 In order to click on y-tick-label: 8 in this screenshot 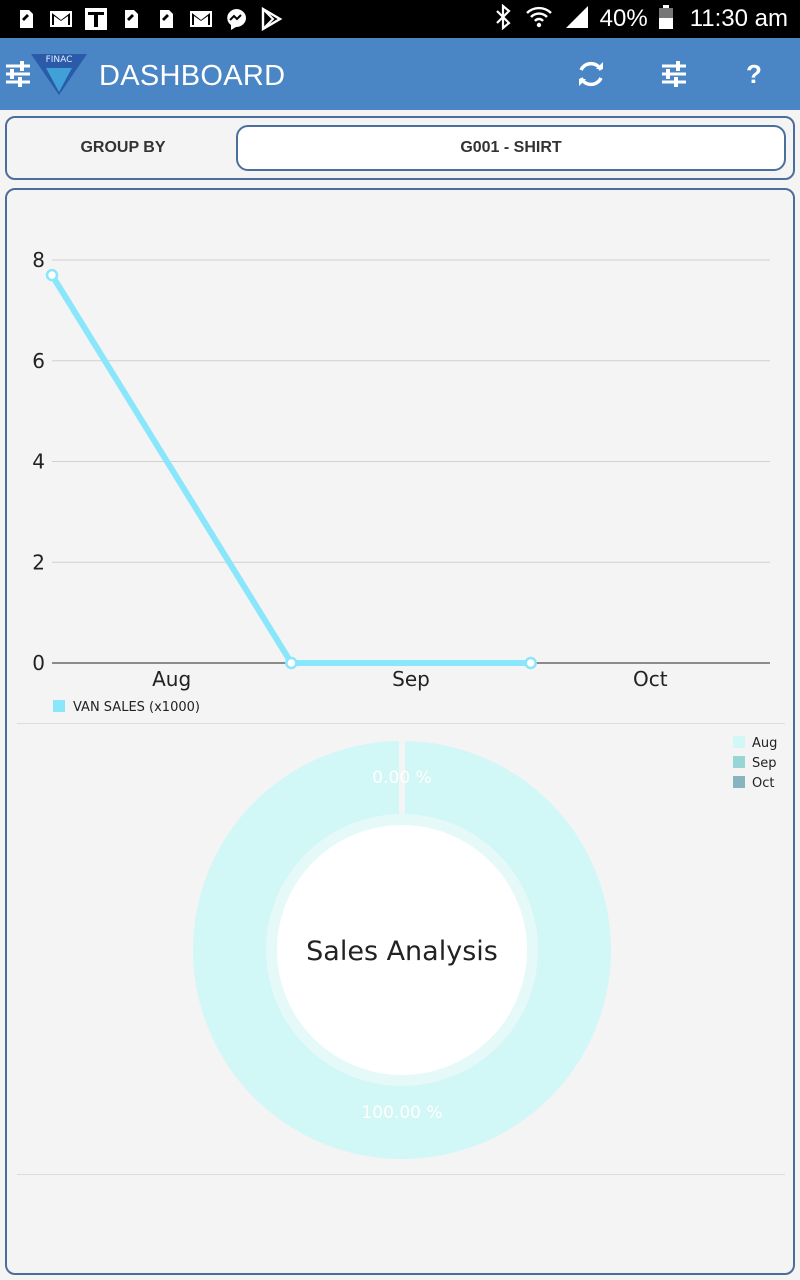, I will do `click(38, 260)`.